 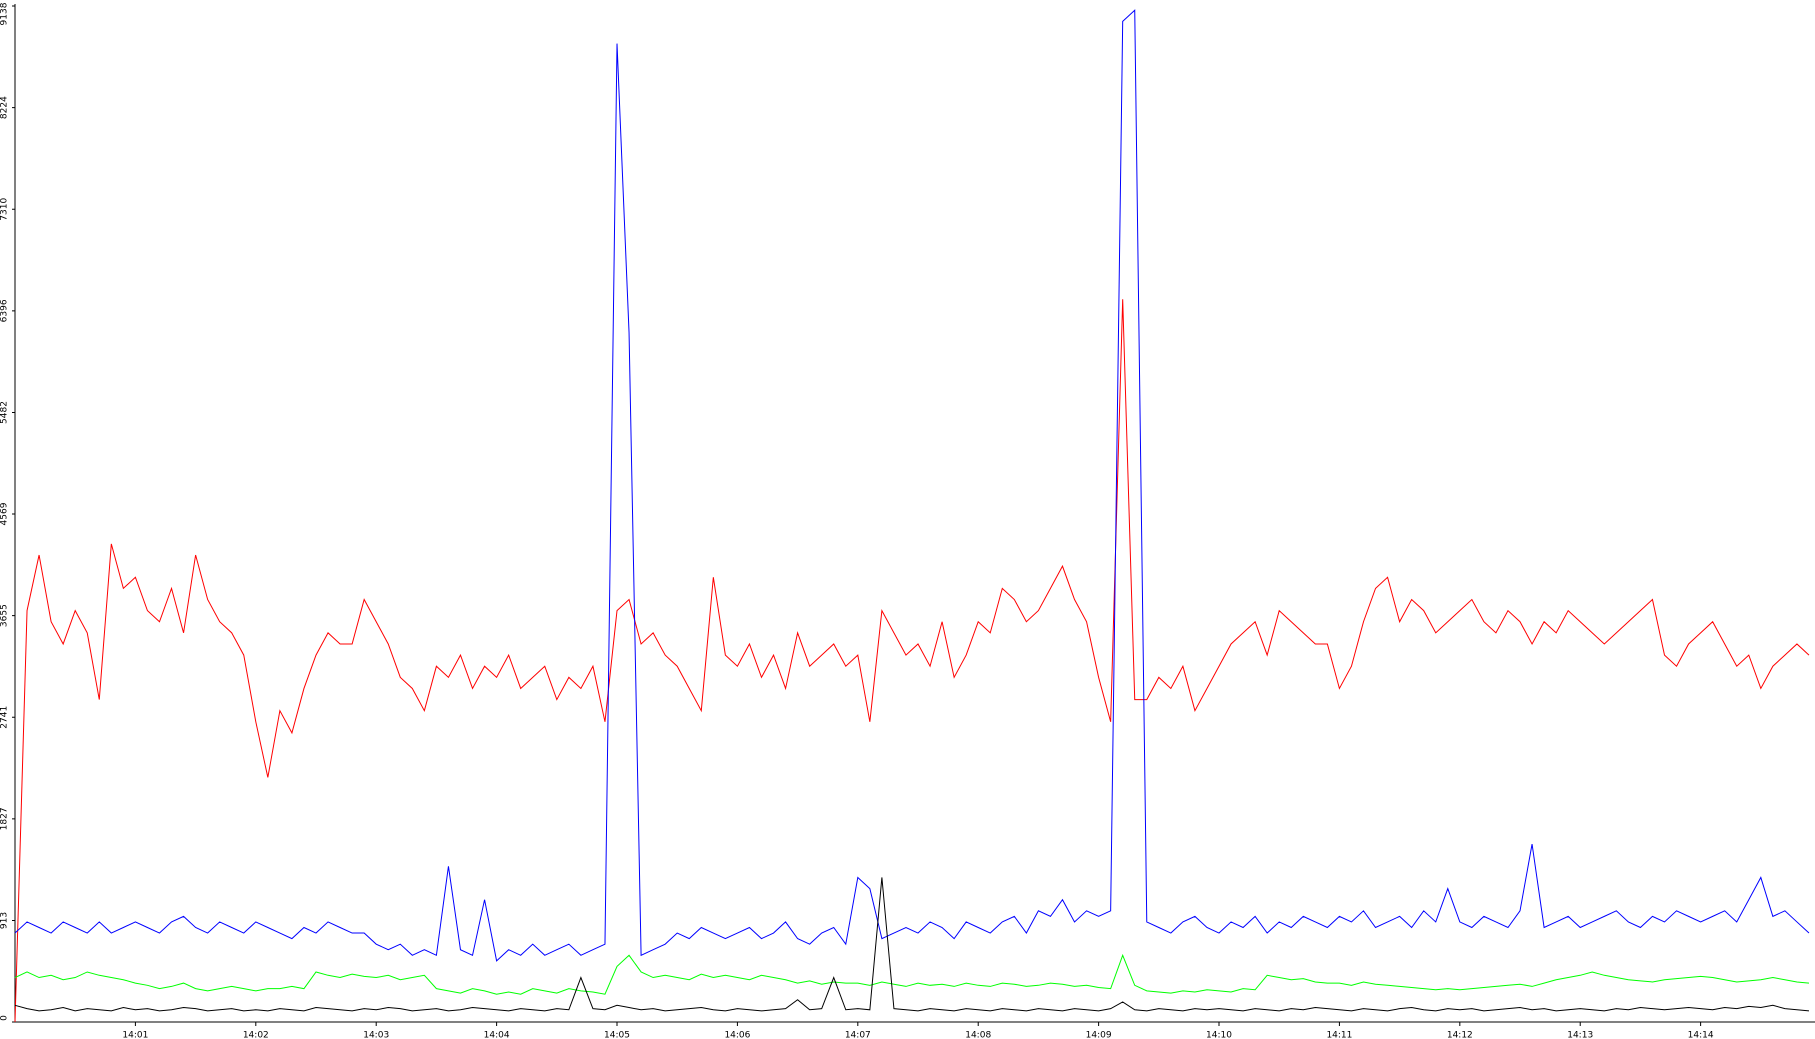 What do you see at coordinates (5, 1018) in the screenshot?
I see `y-tick-label: 0` at bounding box center [5, 1018].